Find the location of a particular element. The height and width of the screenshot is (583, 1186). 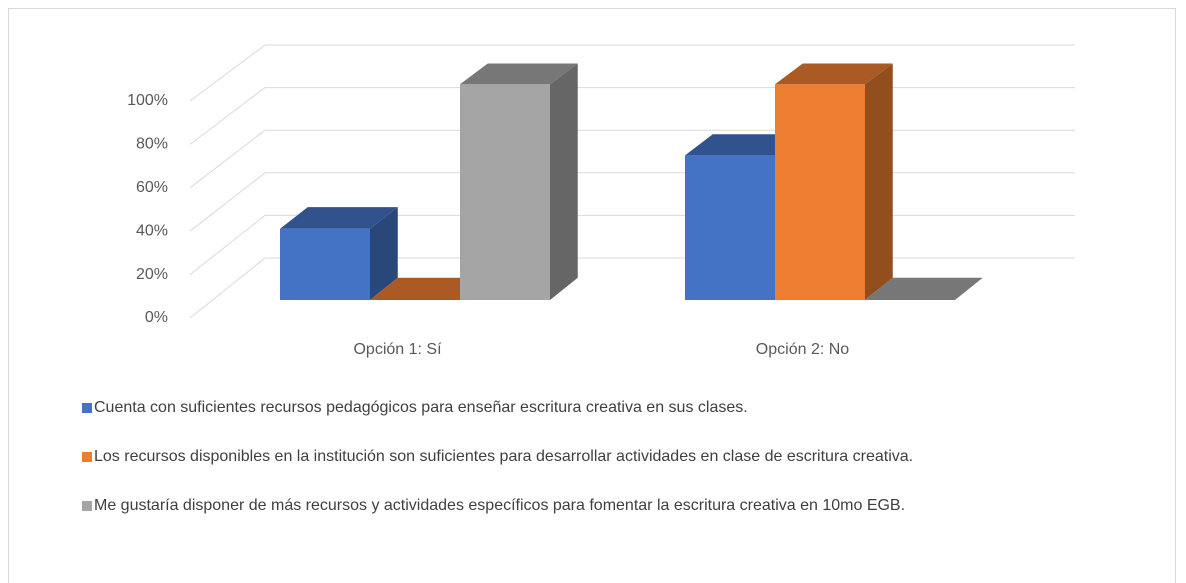

y-tick-label: 60% is located at coordinates (152, 187).